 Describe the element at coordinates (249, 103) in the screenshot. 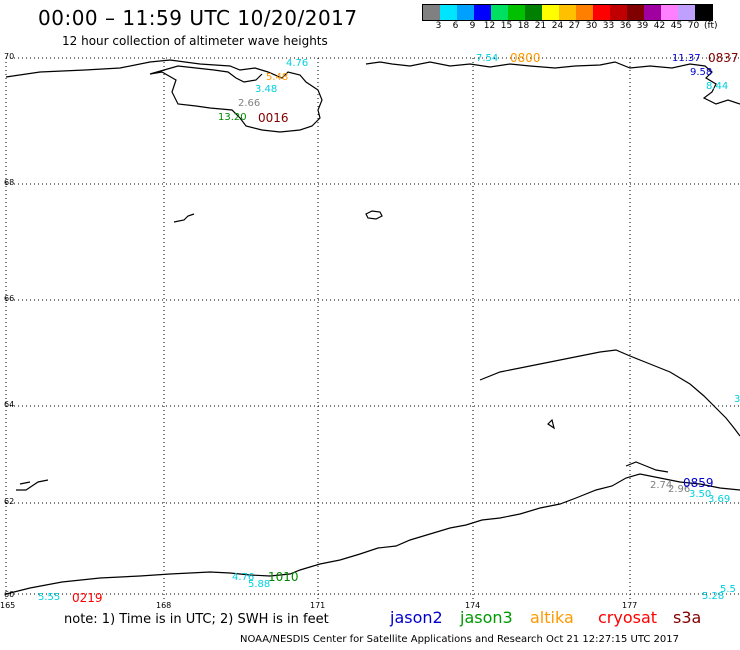

I see `wave-height-label: 2.66` at that location.